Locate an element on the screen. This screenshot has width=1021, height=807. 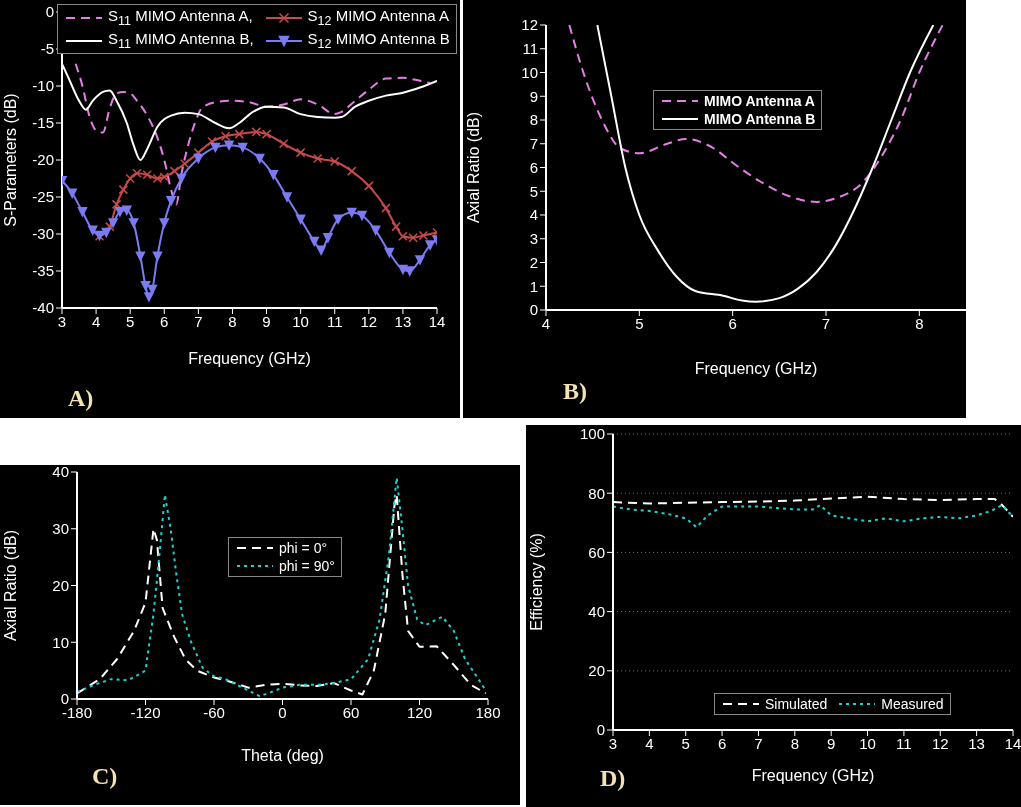
legend-label: S$_{11}$ MIMO Antenna B, is located at coordinates (181, 40).